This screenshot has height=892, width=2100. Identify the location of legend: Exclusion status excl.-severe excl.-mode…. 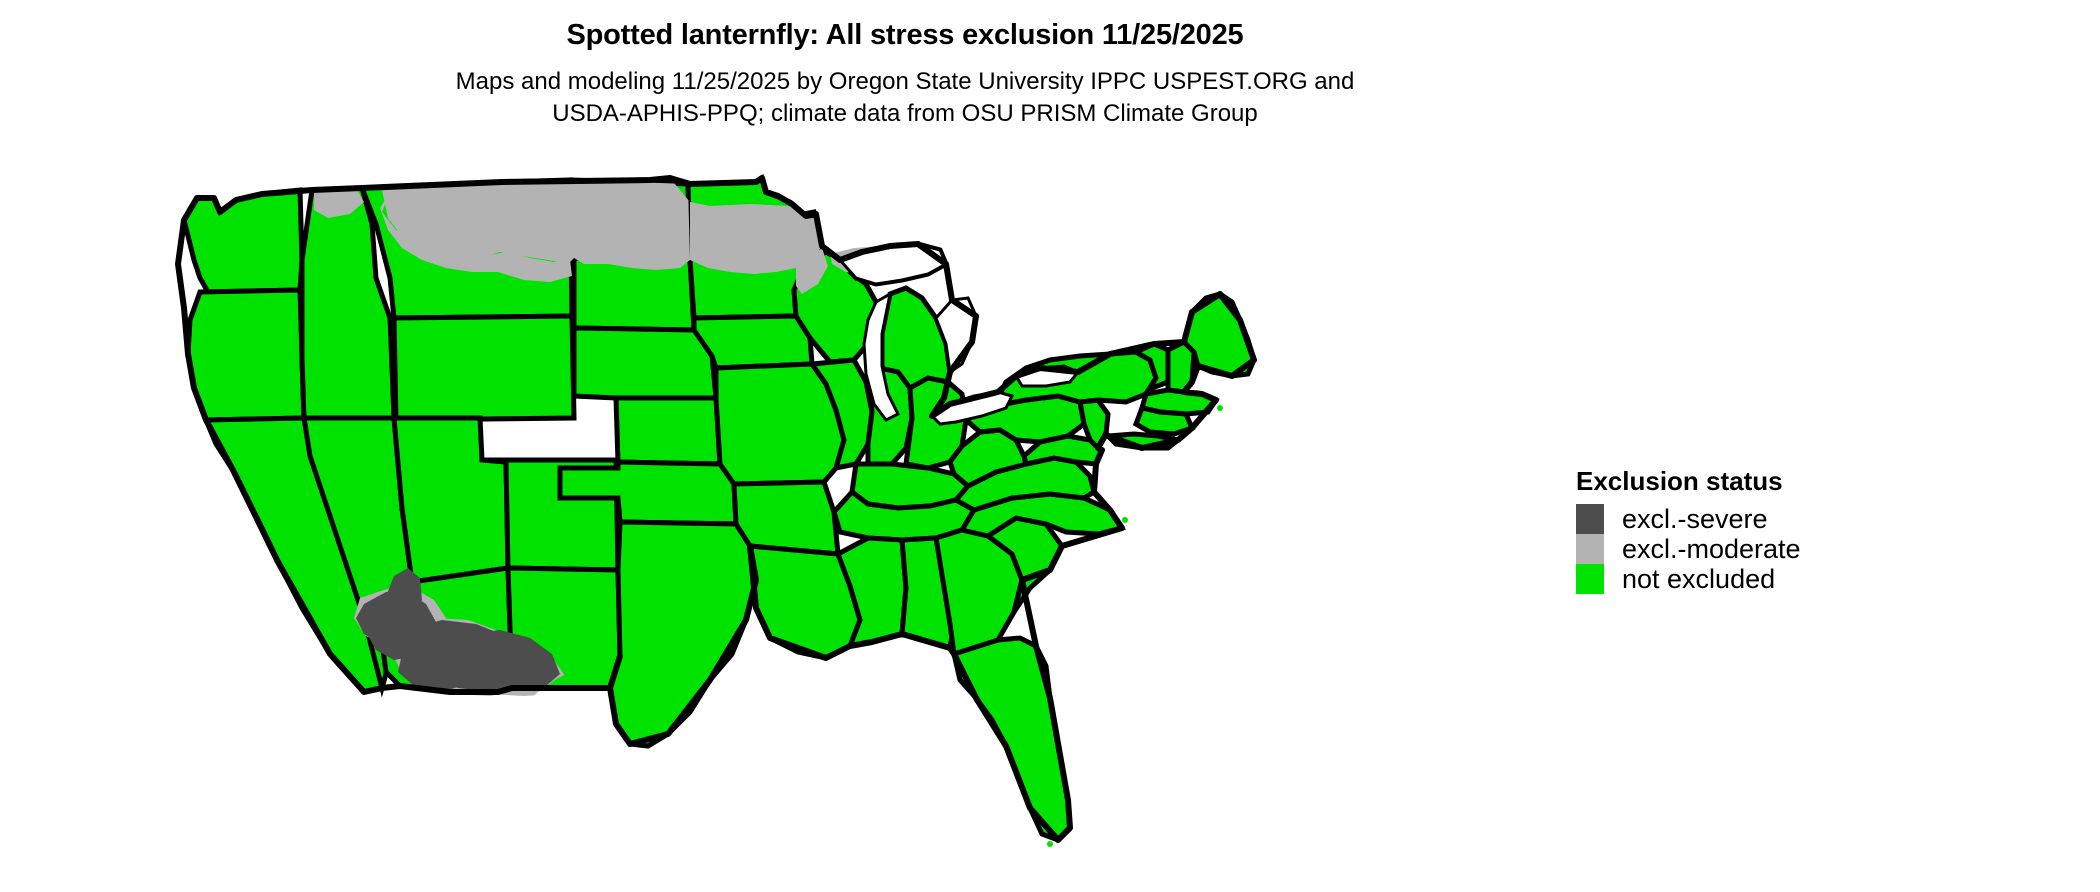
(1786, 530).